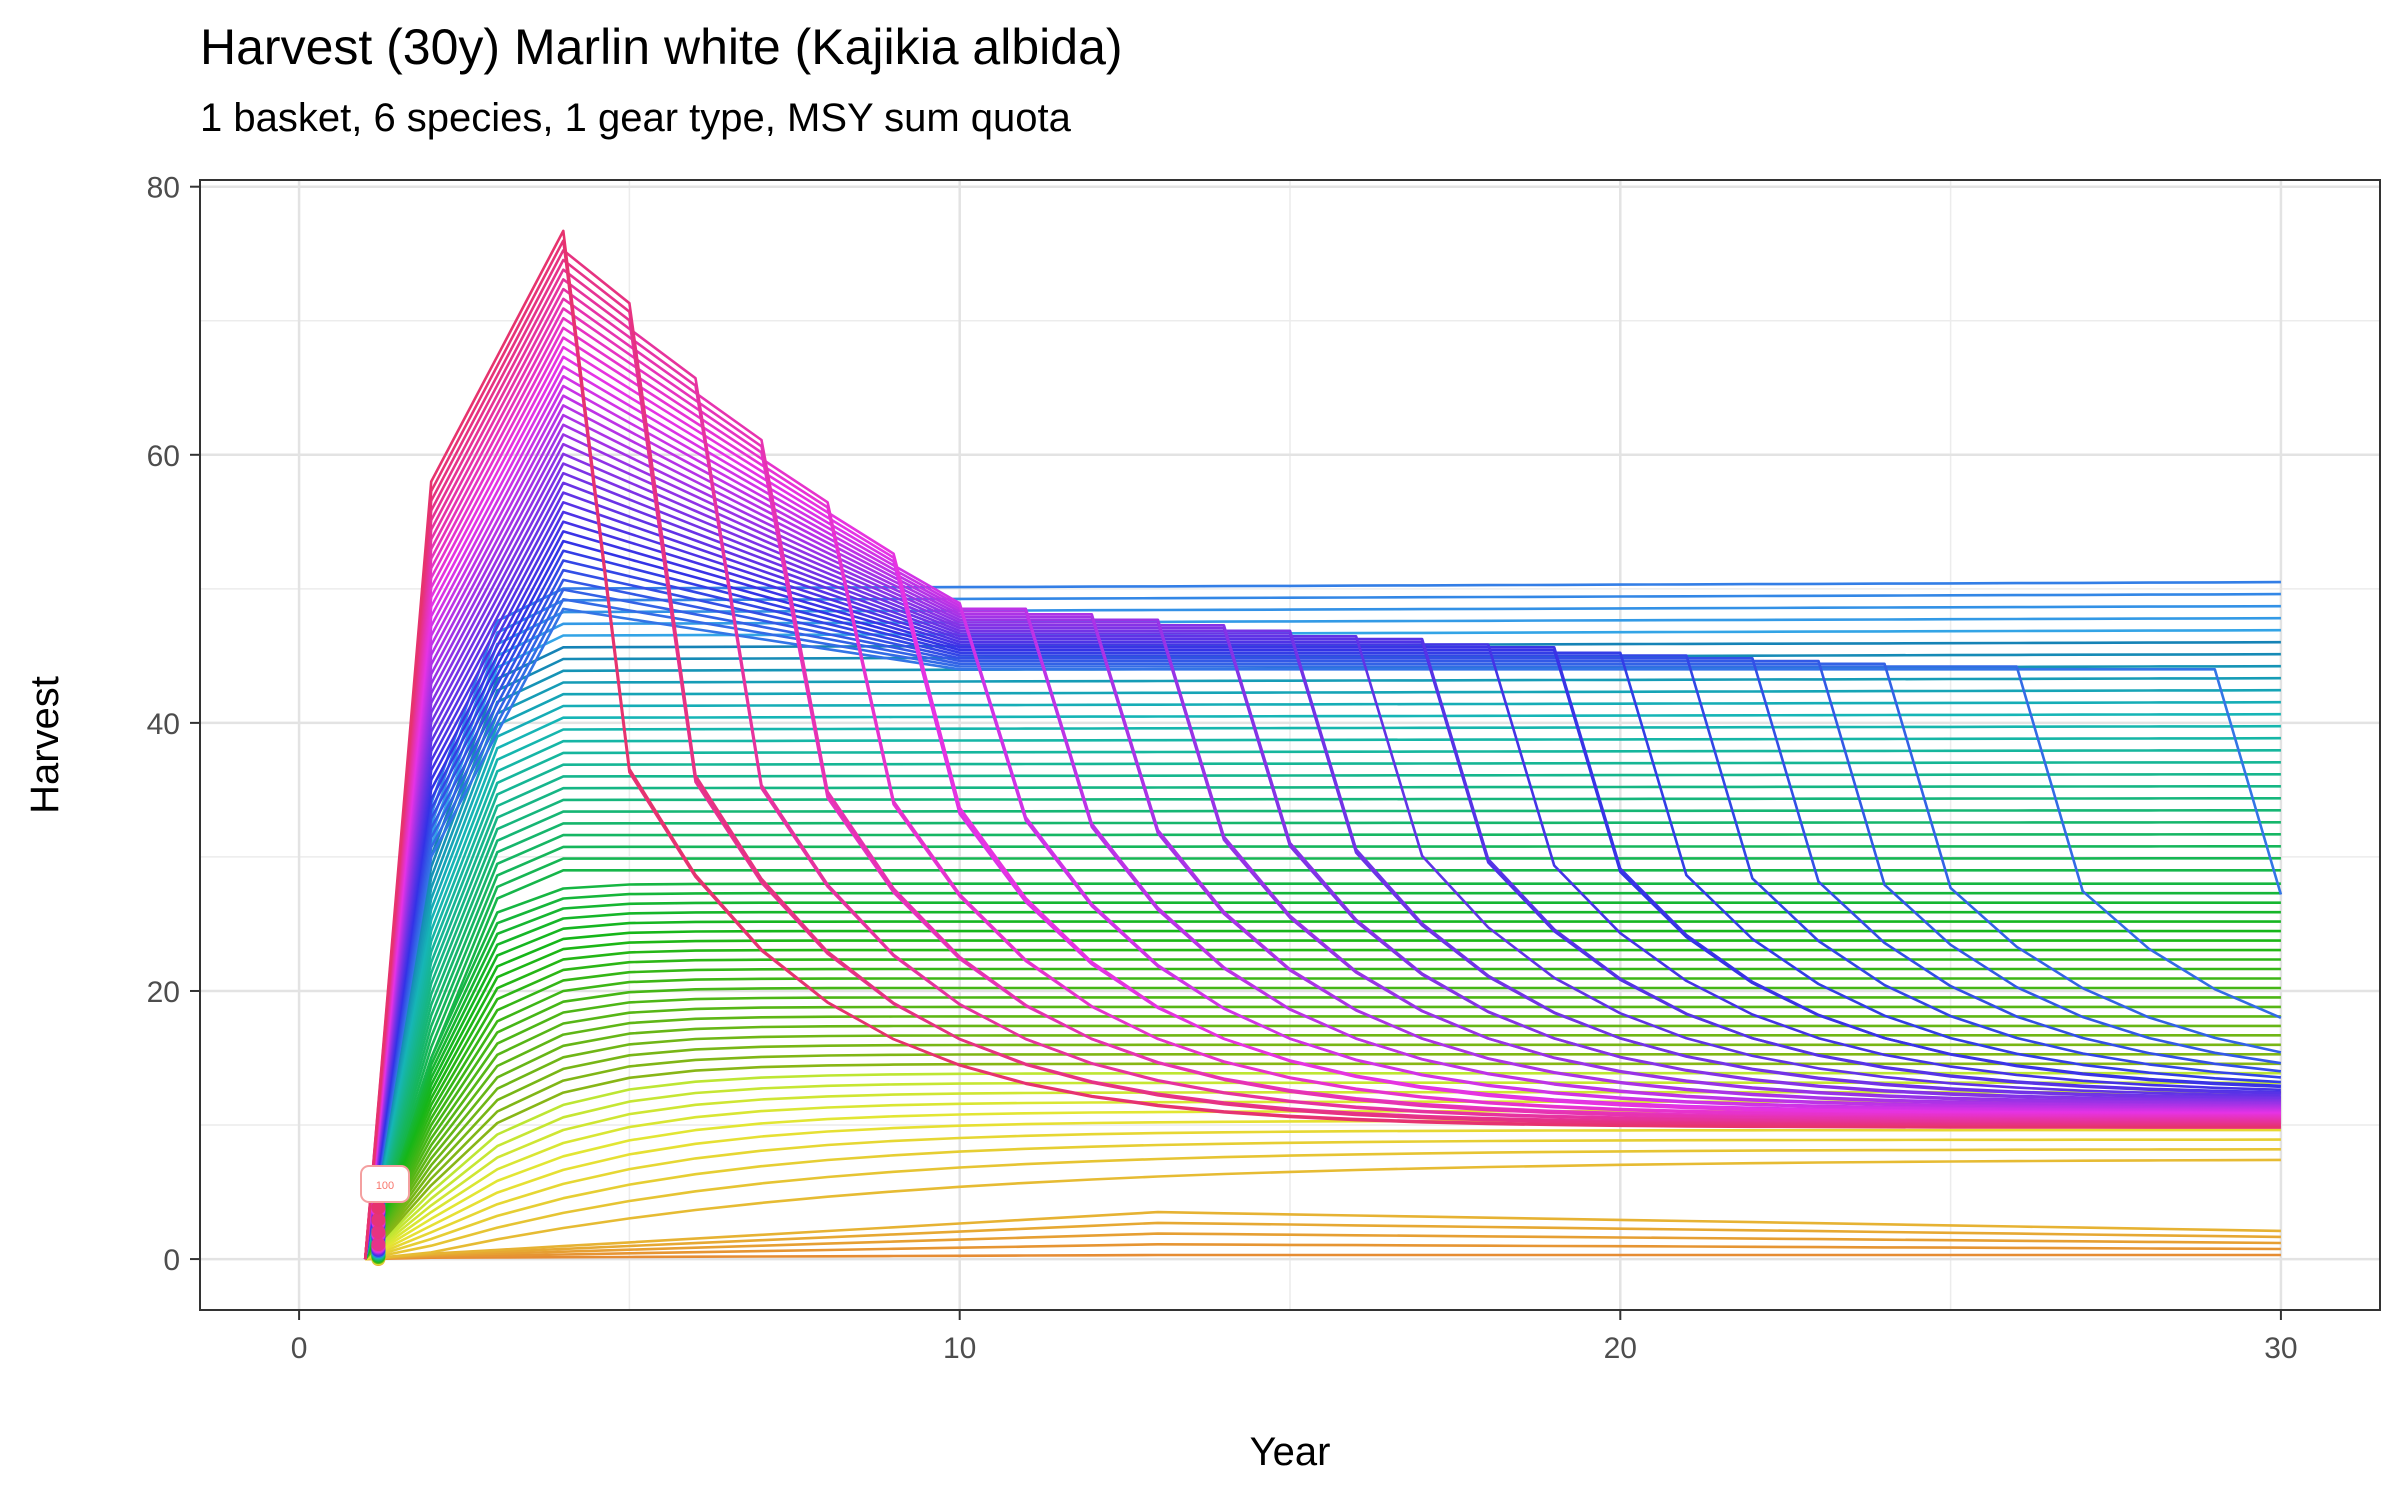  Describe the element at coordinates (171, 1260) in the screenshot. I see `y-tick-label: 0` at that location.